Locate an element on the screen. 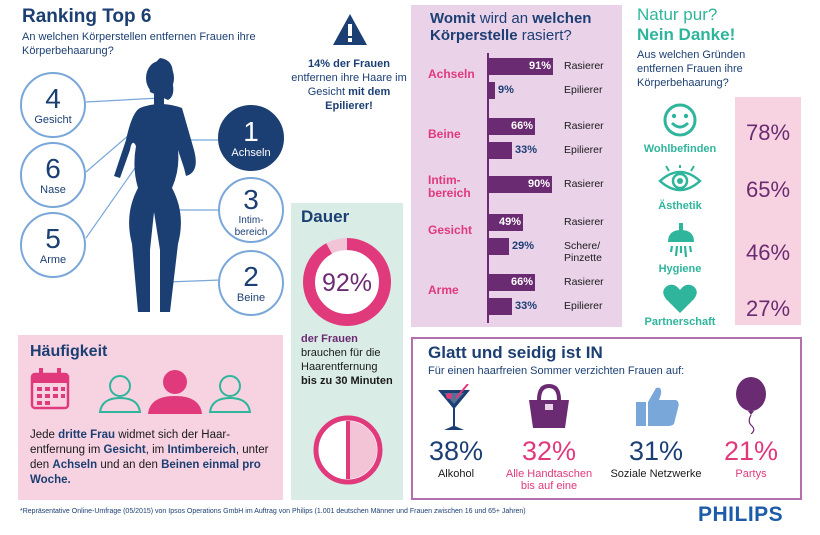  warning-line: mit dem Epilierer! is located at coordinates (358, 99).